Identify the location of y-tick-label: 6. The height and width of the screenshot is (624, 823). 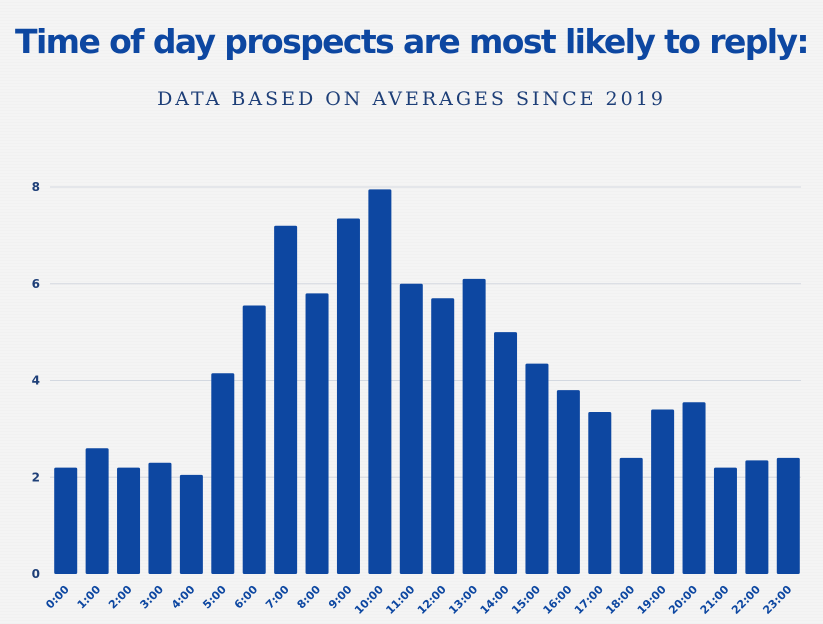
(36, 284).